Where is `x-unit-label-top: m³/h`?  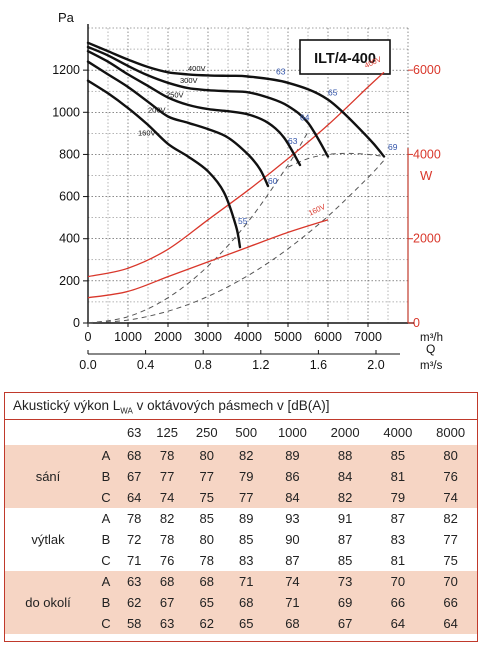
x-unit-label-top: m³/h is located at coordinates (431, 338).